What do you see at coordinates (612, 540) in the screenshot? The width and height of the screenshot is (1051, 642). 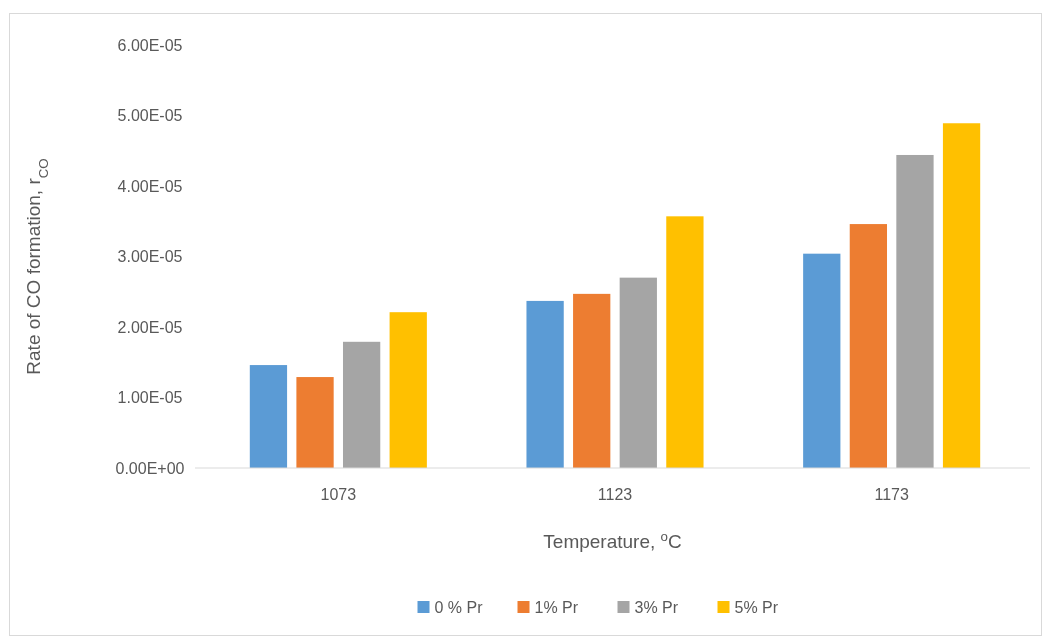 I see `x-axis-title: Temperature, $^{o}$C` at bounding box center [612, 540].